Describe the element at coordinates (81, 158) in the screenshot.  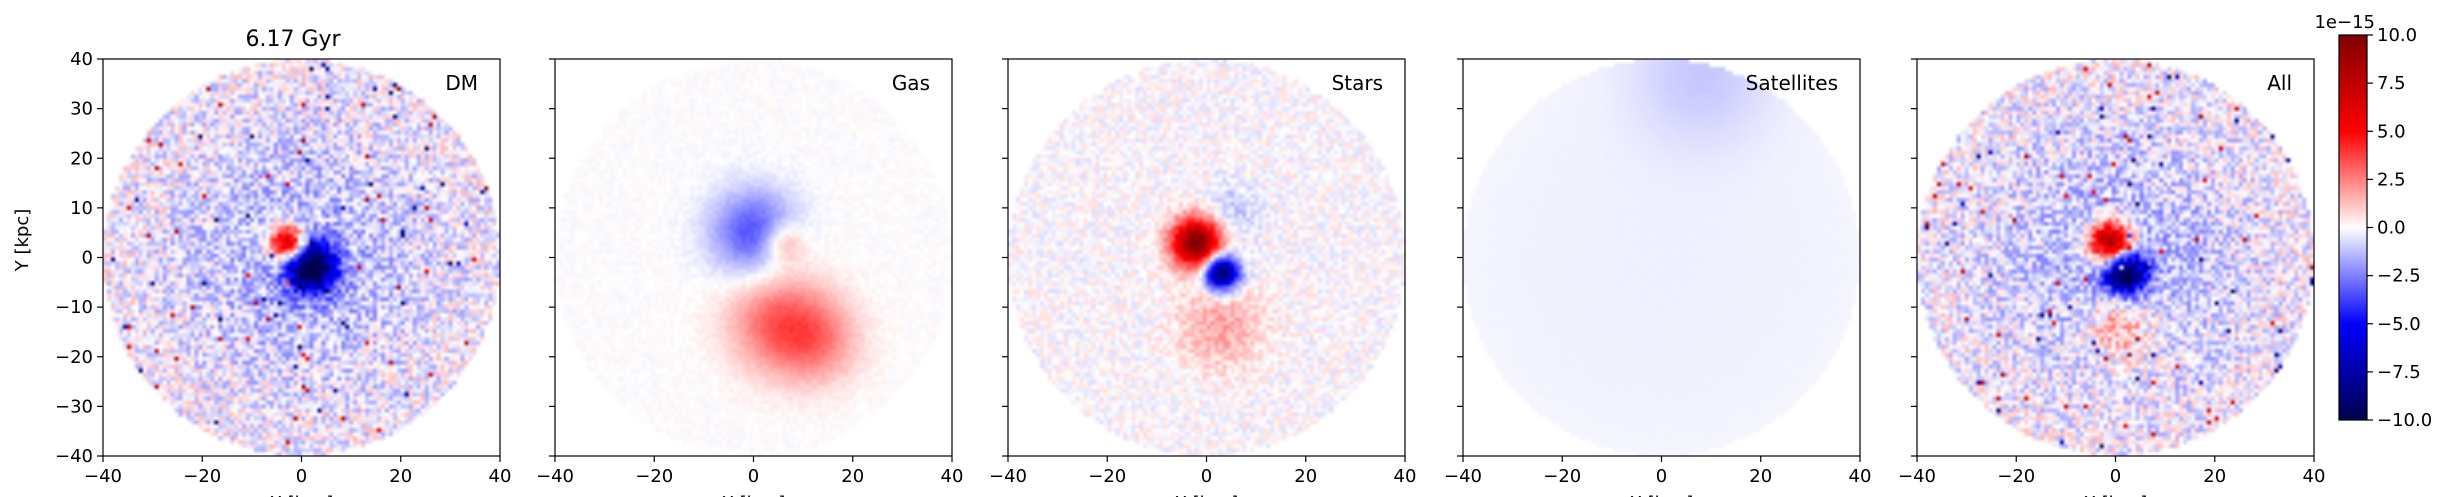
I see `y-tick-label: 20` at that location.